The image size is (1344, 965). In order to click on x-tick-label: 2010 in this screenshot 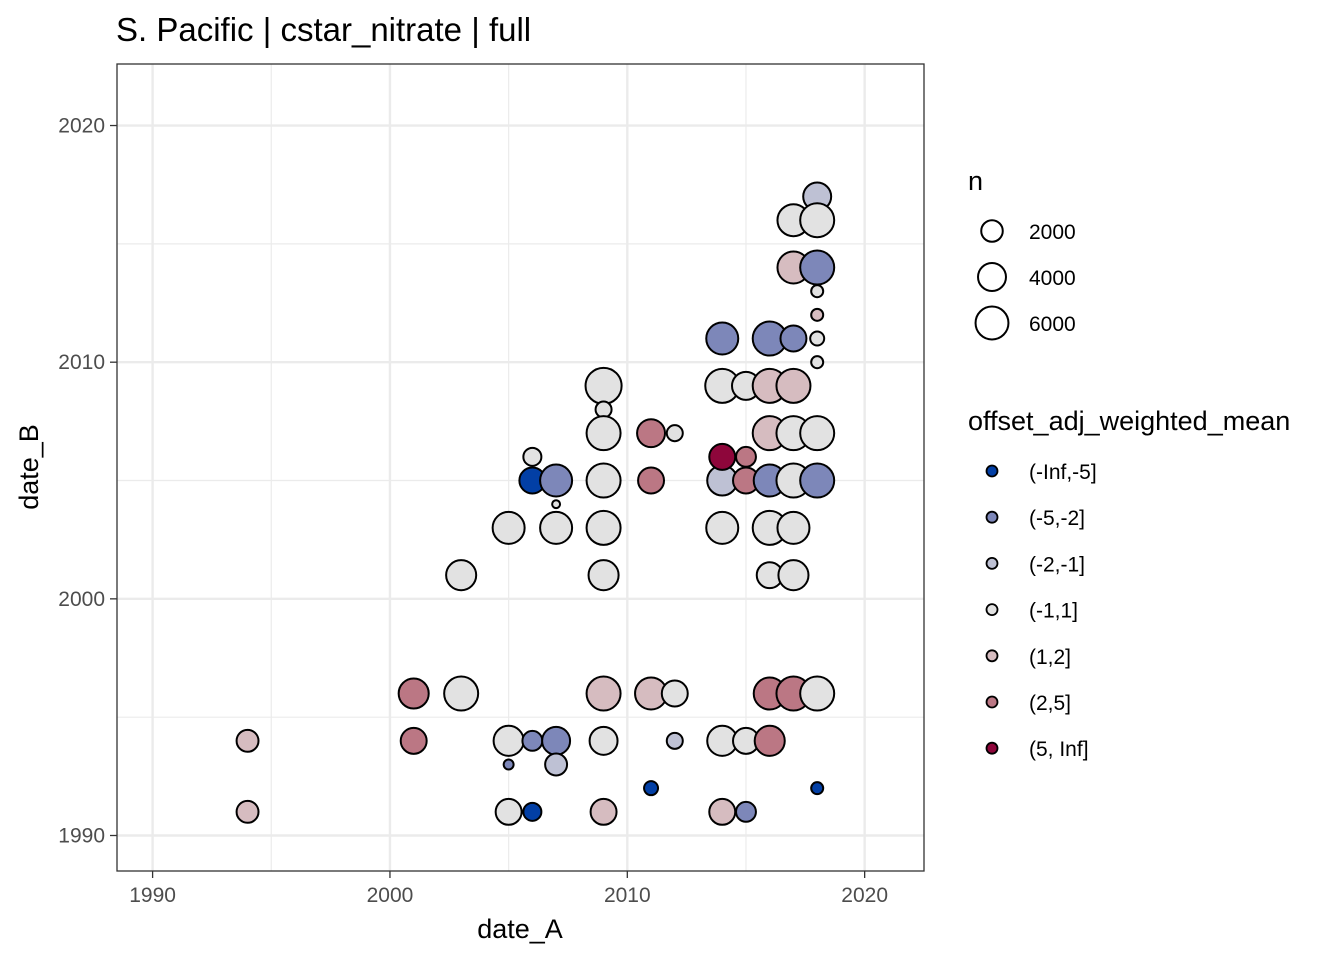, I will do `click(627, 895)`.